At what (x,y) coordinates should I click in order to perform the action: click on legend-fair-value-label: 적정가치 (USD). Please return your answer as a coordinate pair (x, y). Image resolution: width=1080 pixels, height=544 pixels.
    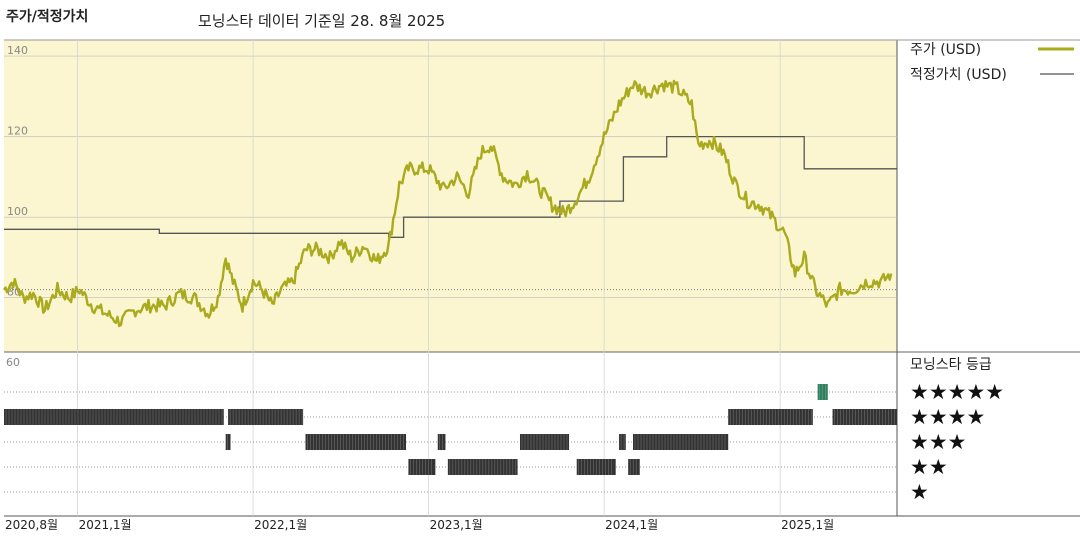
    Looking at the image, I should click on (958, 75).